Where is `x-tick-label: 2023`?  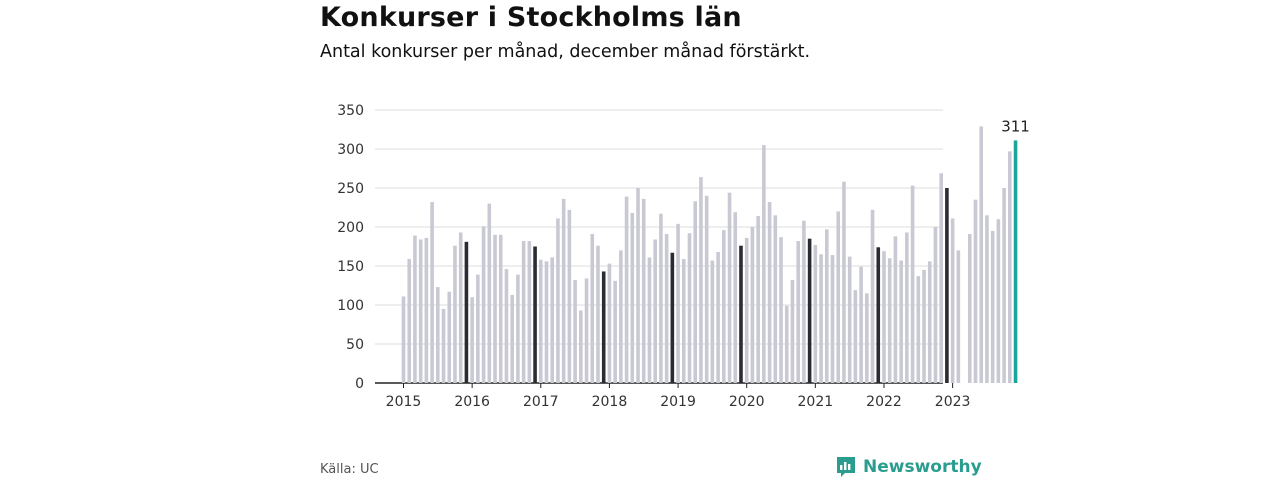
x-tick-label: 2023 is located at coordinates (953, 402).